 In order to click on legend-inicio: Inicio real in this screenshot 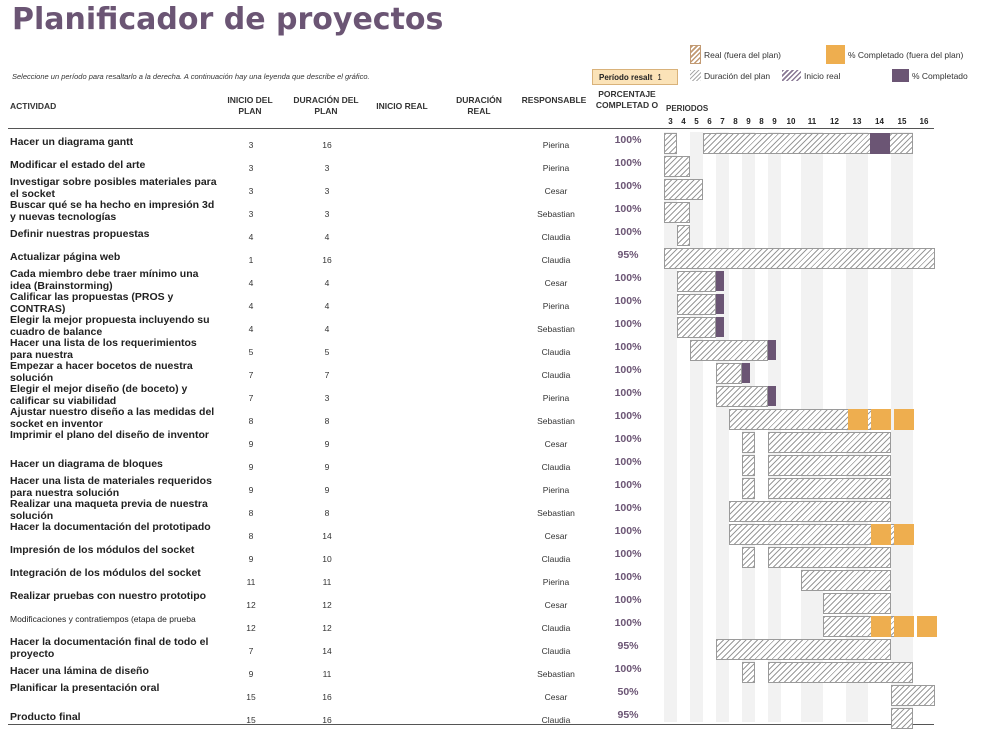, I will do `click(811, 75)`.